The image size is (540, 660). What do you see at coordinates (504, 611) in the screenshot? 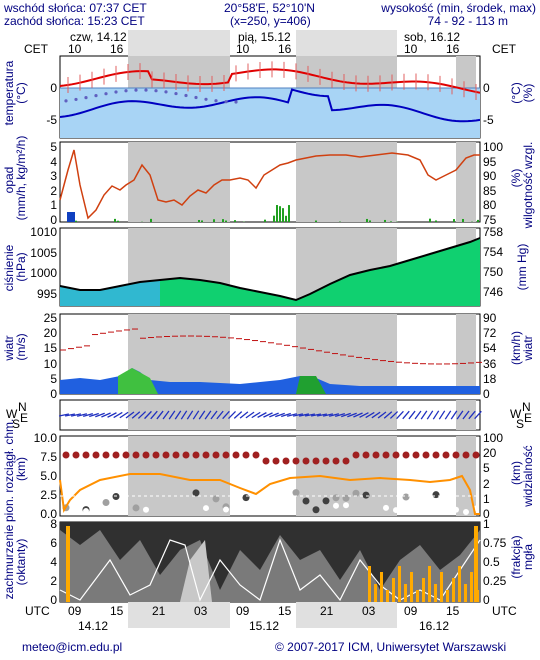
I see `zone-right-bottom: UTC` at bounding box center [504, 611].